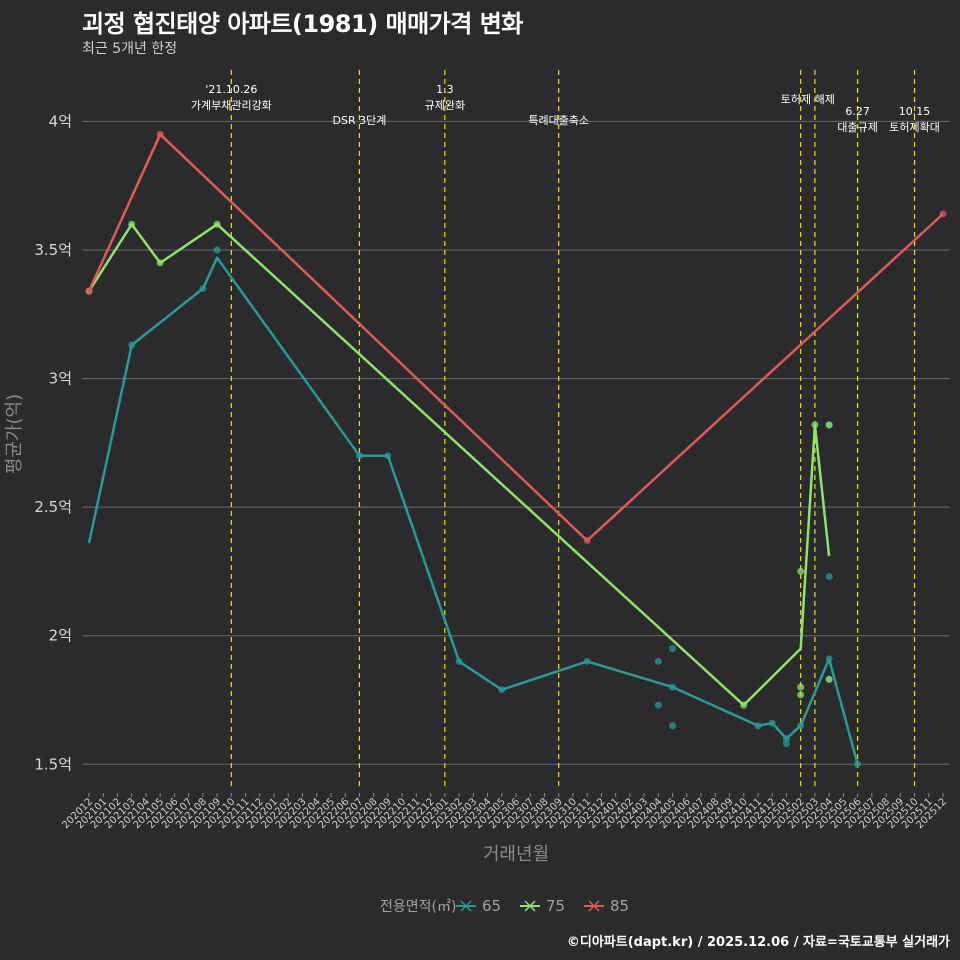 The width and height of the screenshot is (960, 960). Describe the element at coordinates (130, 49) in the screenshot. I see `chart-subtitle: 최근 5개년 한정` at that location.